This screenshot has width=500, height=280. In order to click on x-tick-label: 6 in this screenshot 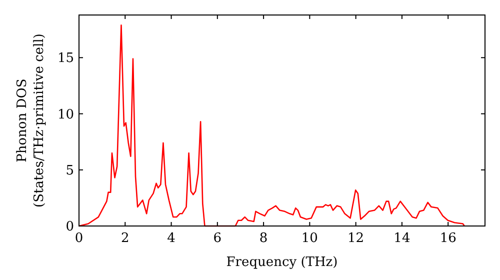, I will do `click(217, 238)`.